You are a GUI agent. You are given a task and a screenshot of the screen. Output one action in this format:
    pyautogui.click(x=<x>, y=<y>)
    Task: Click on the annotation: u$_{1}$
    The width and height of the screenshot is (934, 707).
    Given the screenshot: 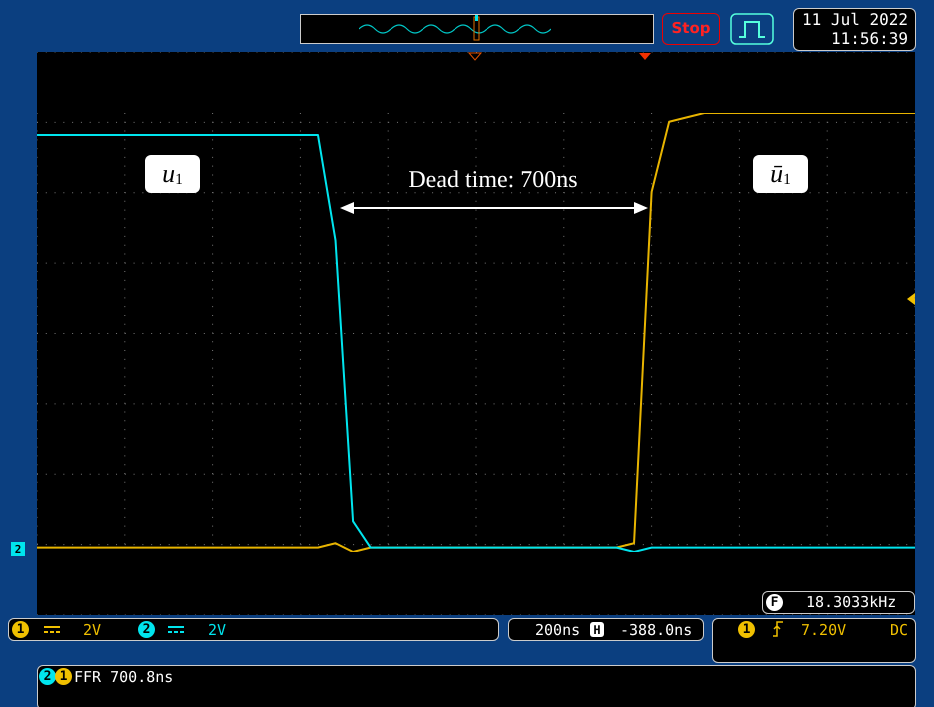 What is the action you would take?
    pyautogui.click(x=172, y=174)
    